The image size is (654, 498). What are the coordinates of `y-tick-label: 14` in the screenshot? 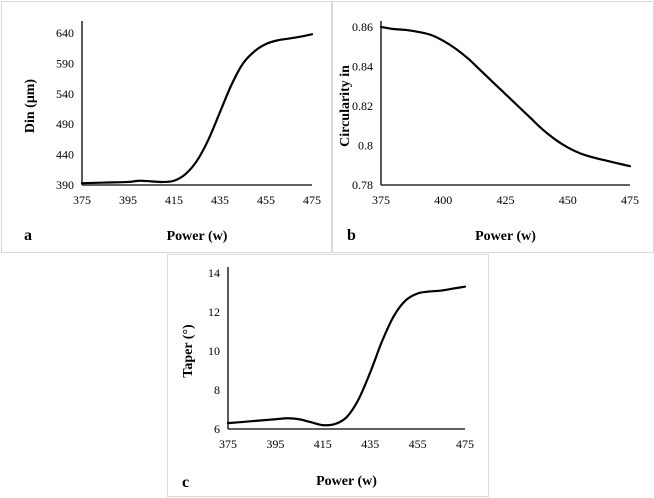 It's located at (214, 273).